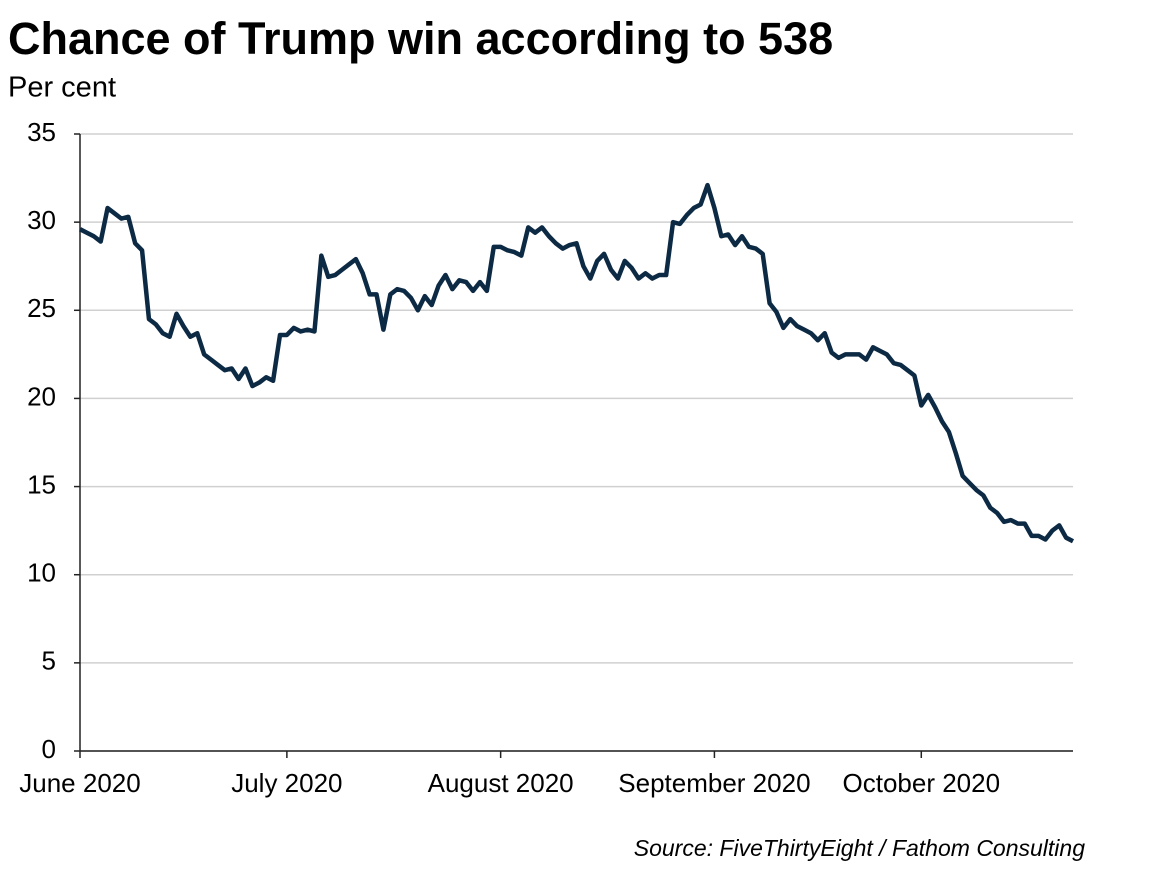 The width and height of the screenshot is (1174, 886). What do you see at coordinates (49, 749) in the screenshot?
I see `y-tick-label: 0` at bounding box center [49, 749].